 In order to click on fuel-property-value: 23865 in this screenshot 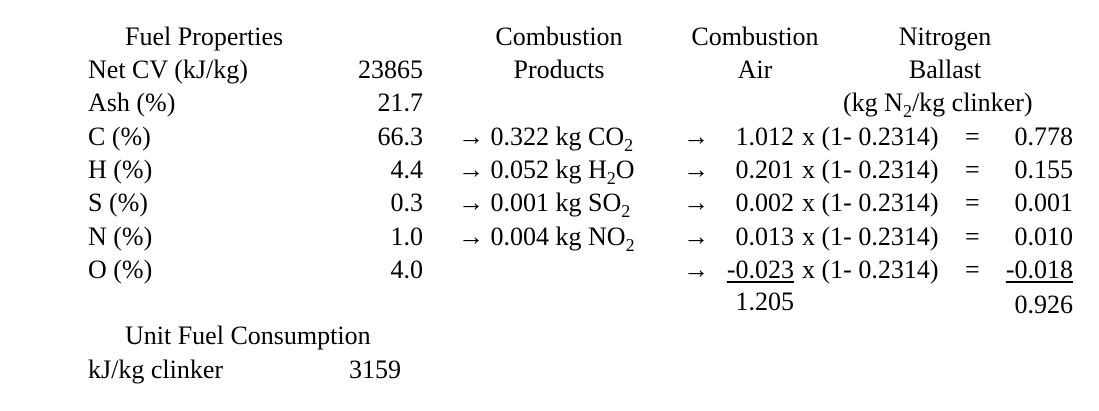, I will do `click(390, 69)`.